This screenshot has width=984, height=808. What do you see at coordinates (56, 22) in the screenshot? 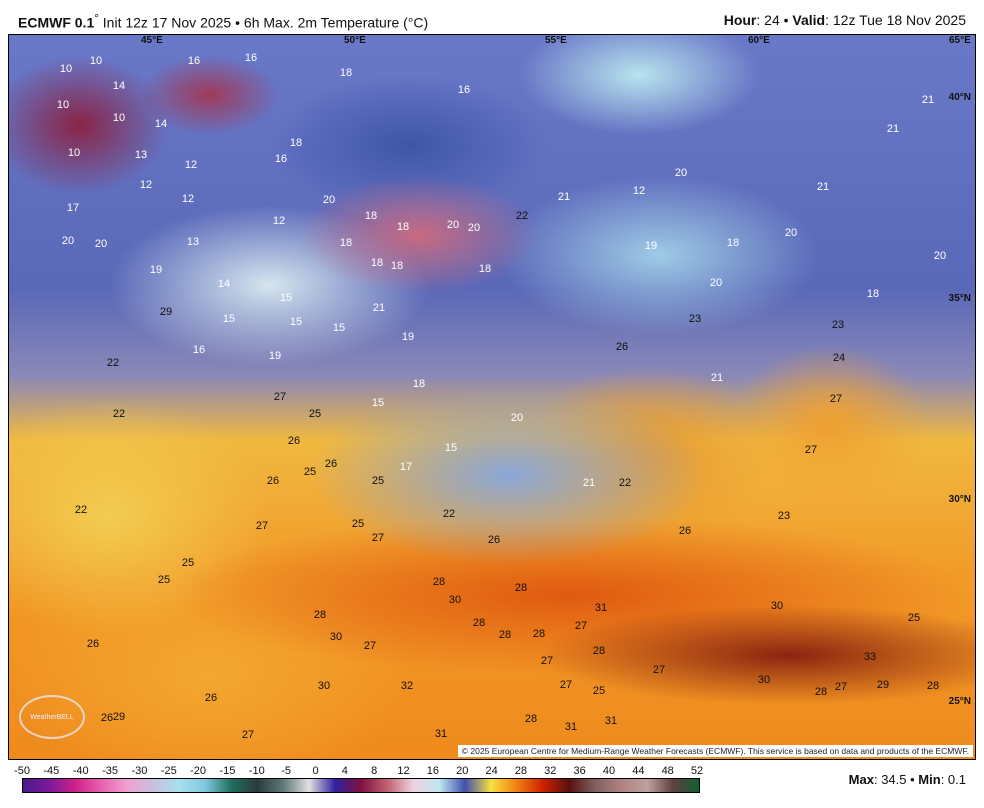
I see `model-name: ECMWF 0.1` at bounding box center [56, 22].